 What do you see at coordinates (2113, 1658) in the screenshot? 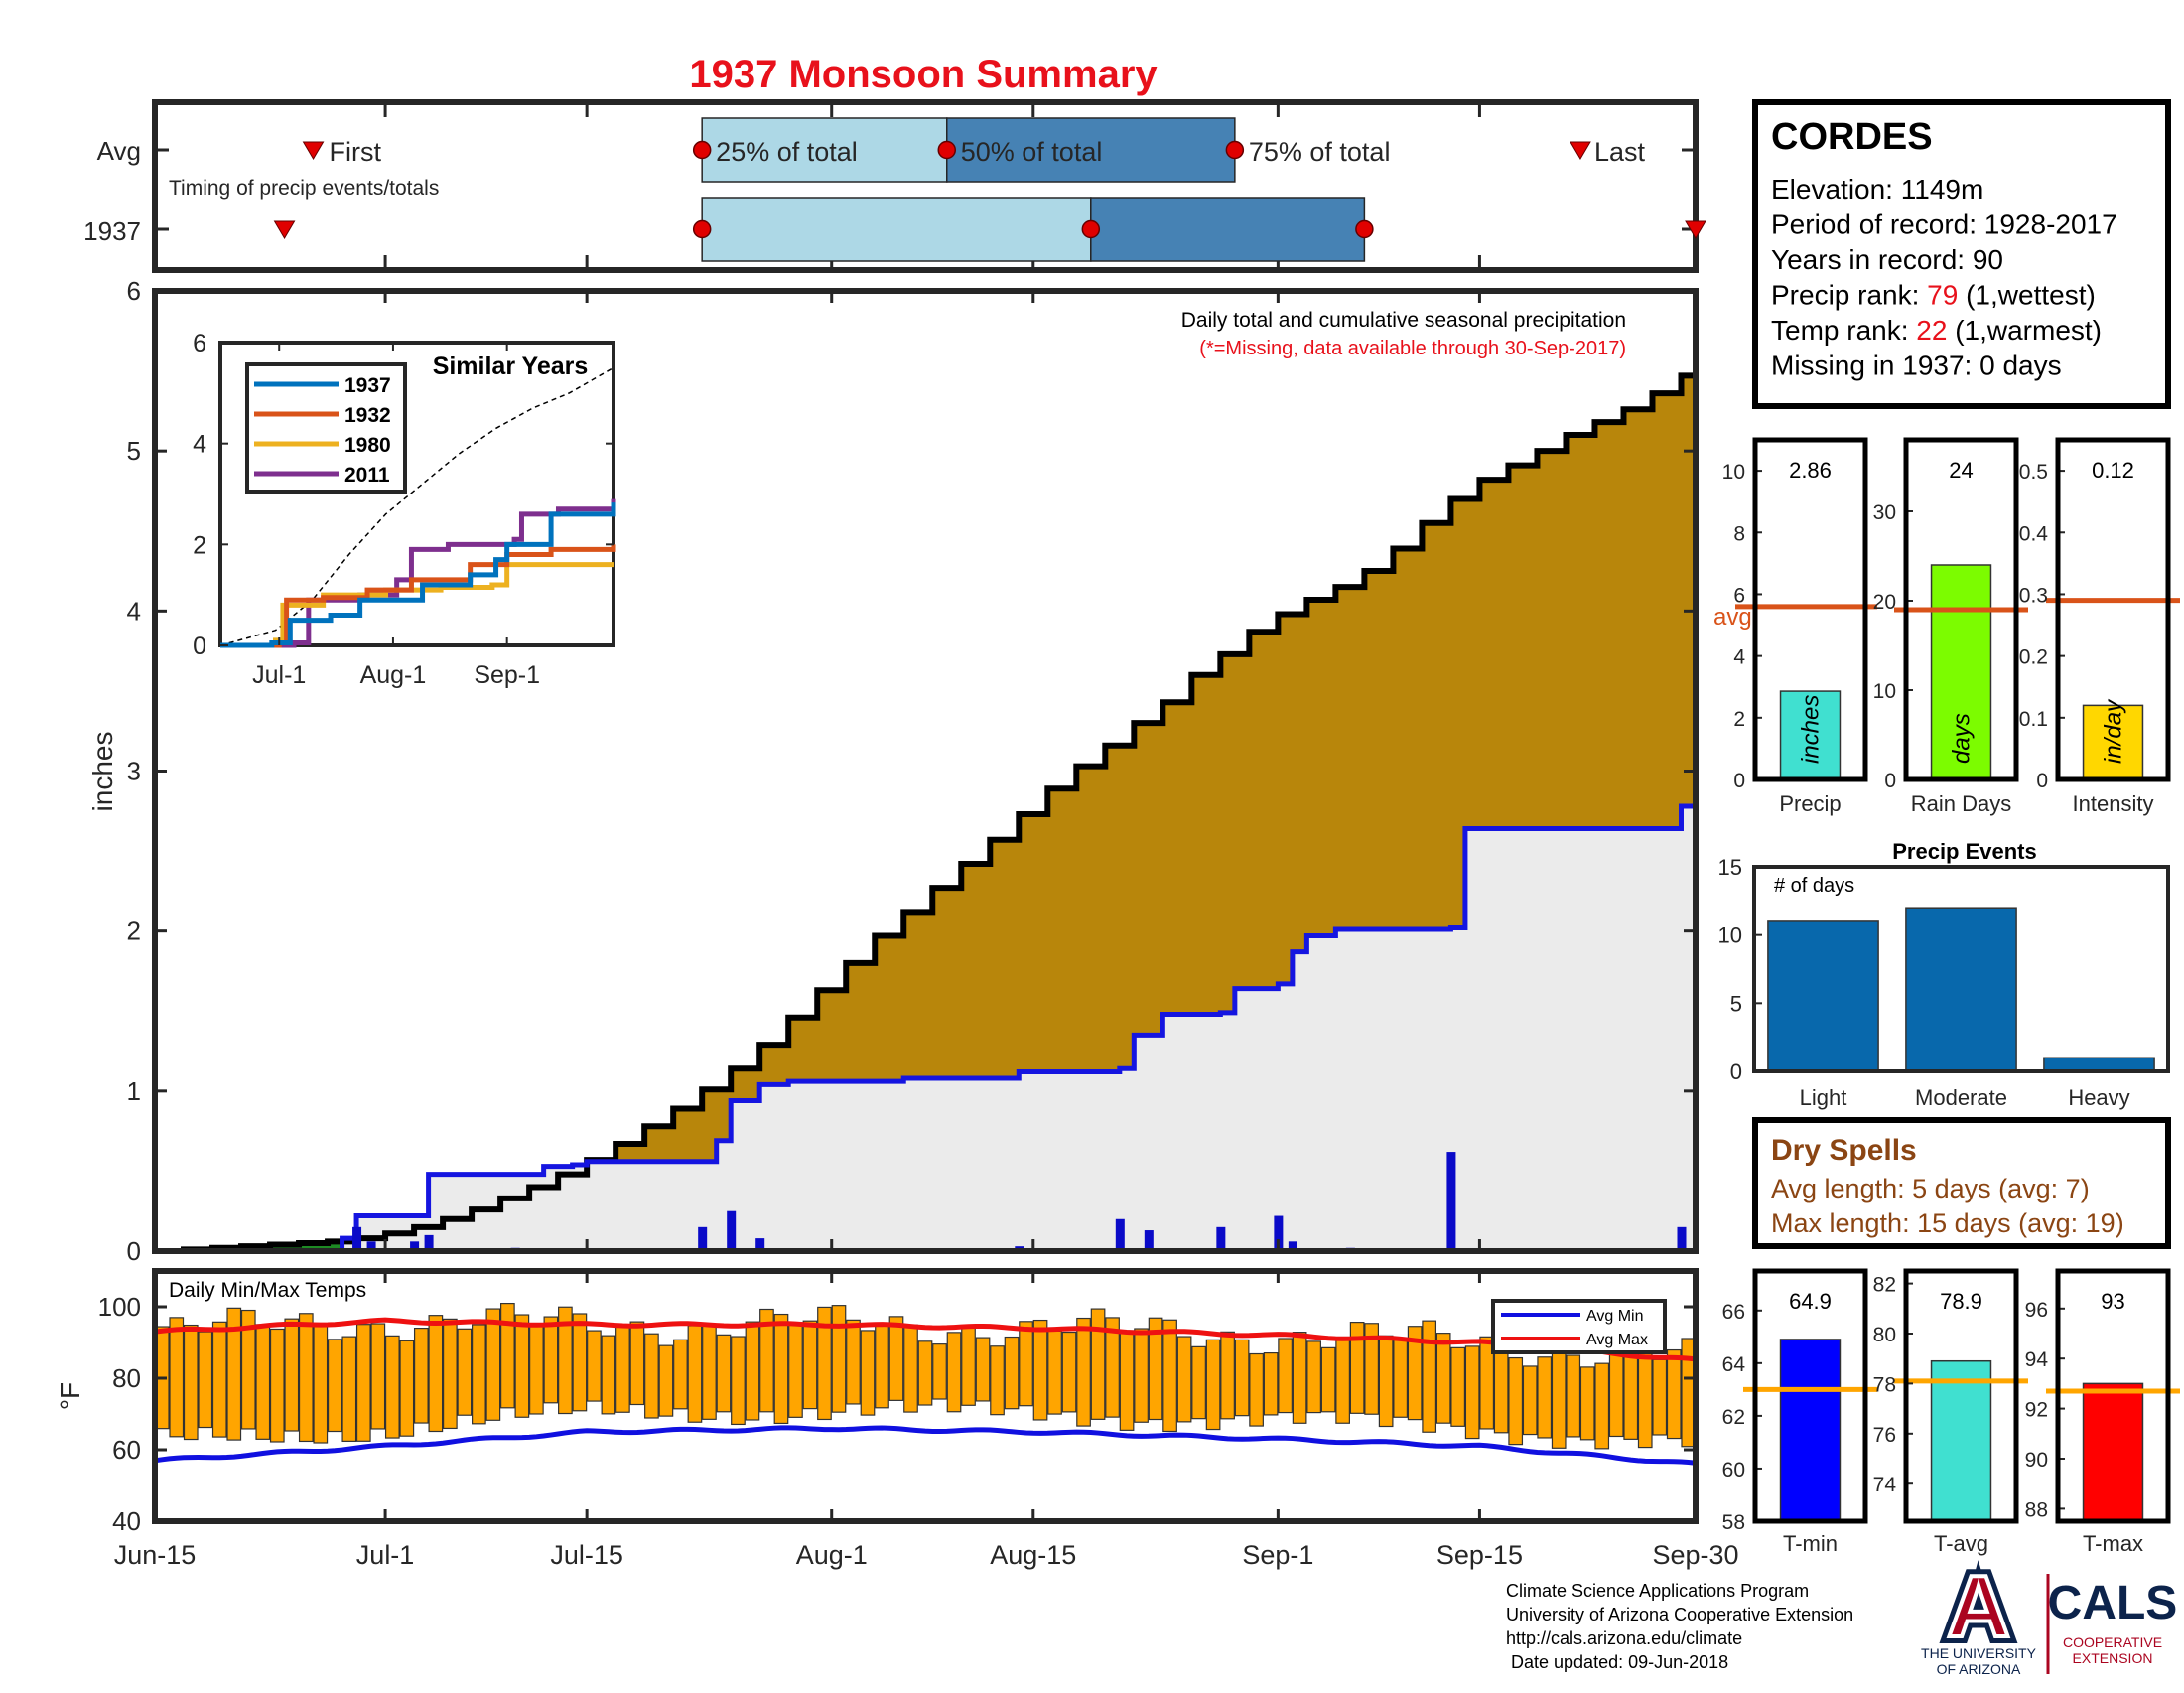
I see `cals-sub-2: EXTENSION` at bounding box center [2113, 1658].